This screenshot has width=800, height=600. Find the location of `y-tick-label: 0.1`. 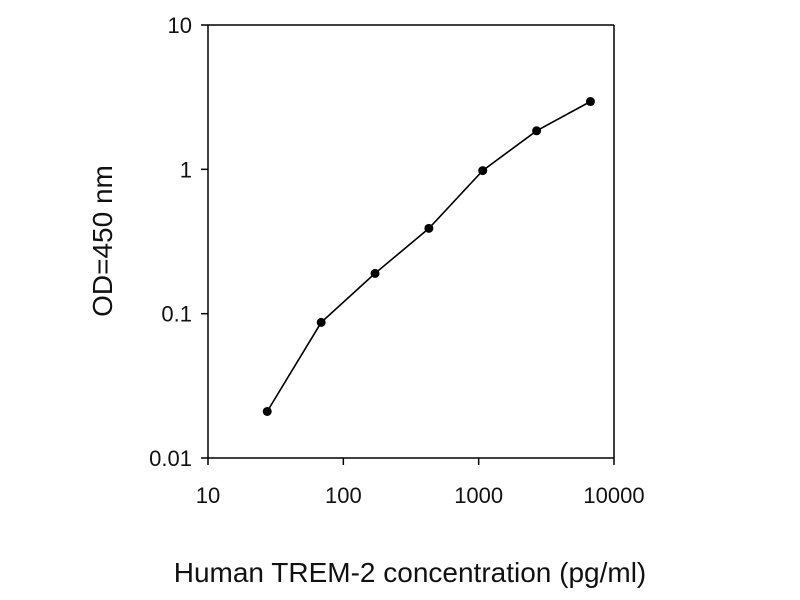

y-tick-label: 0.1 is located at coordinates (176, 314).